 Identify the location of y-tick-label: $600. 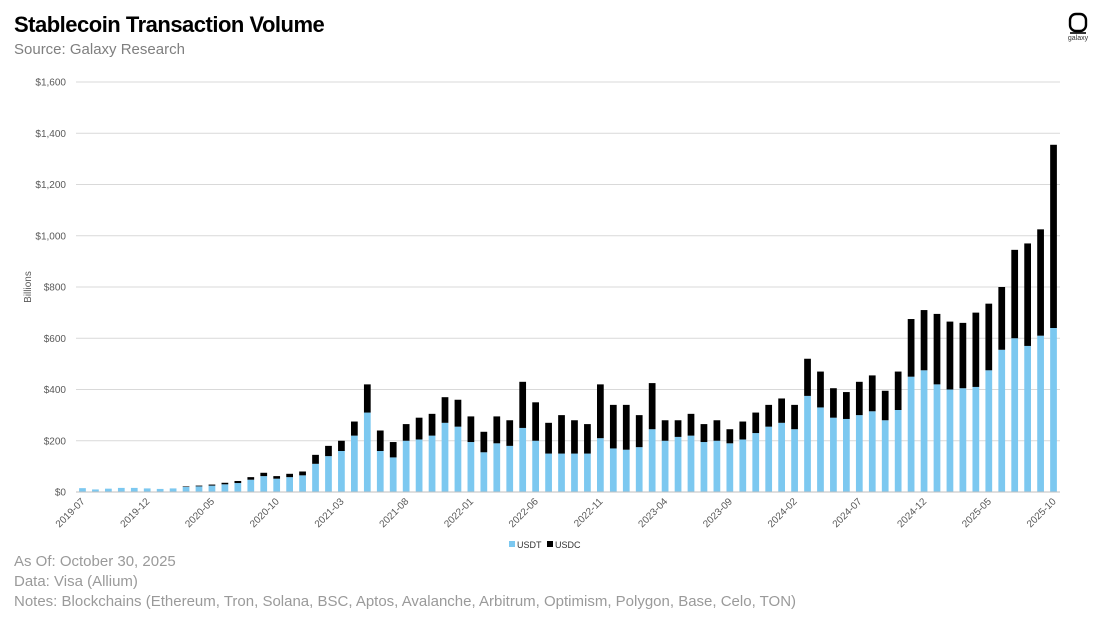
(55, 339).